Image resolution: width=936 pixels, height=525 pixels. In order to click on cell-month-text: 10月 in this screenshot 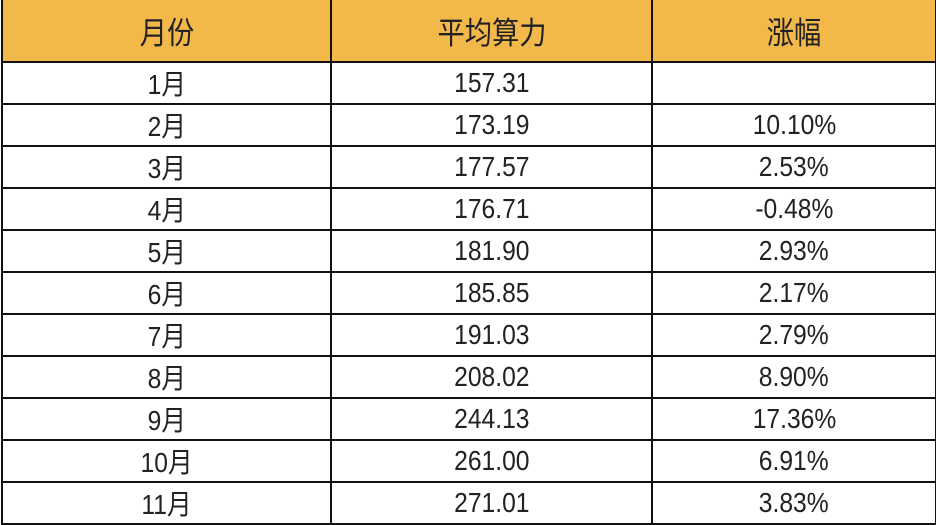, I will do `click(166, 462)`.